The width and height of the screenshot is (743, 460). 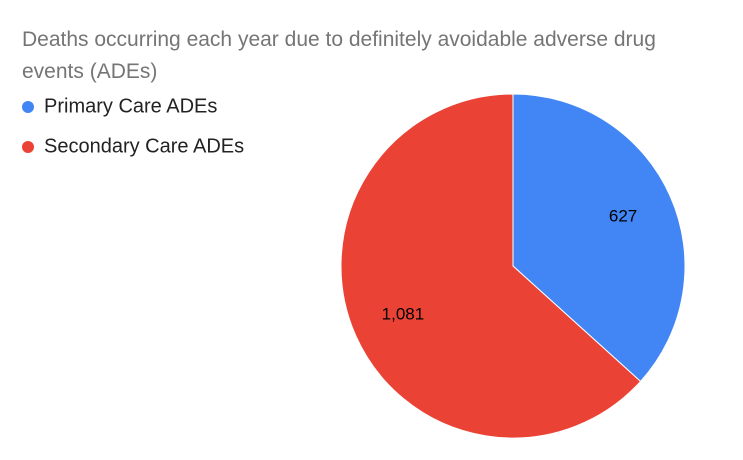 I want to click on data-label: 1,081, so click(x=403, y=313).